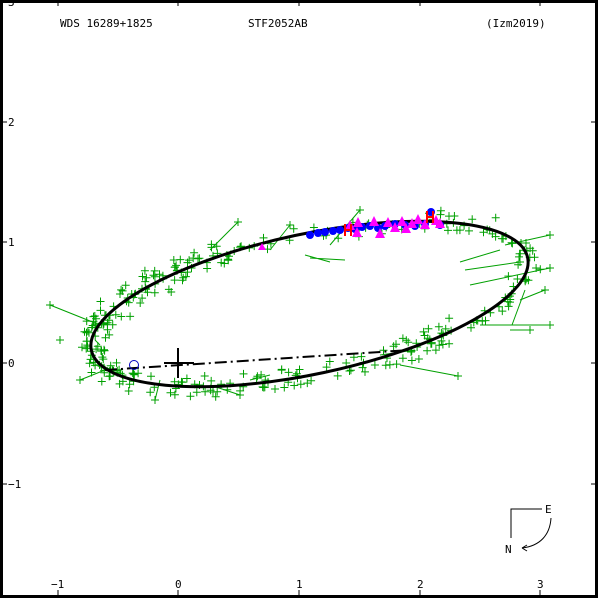 The width and height of the screenshot is (600, 600). I want to click on compass, so click(531, 530).